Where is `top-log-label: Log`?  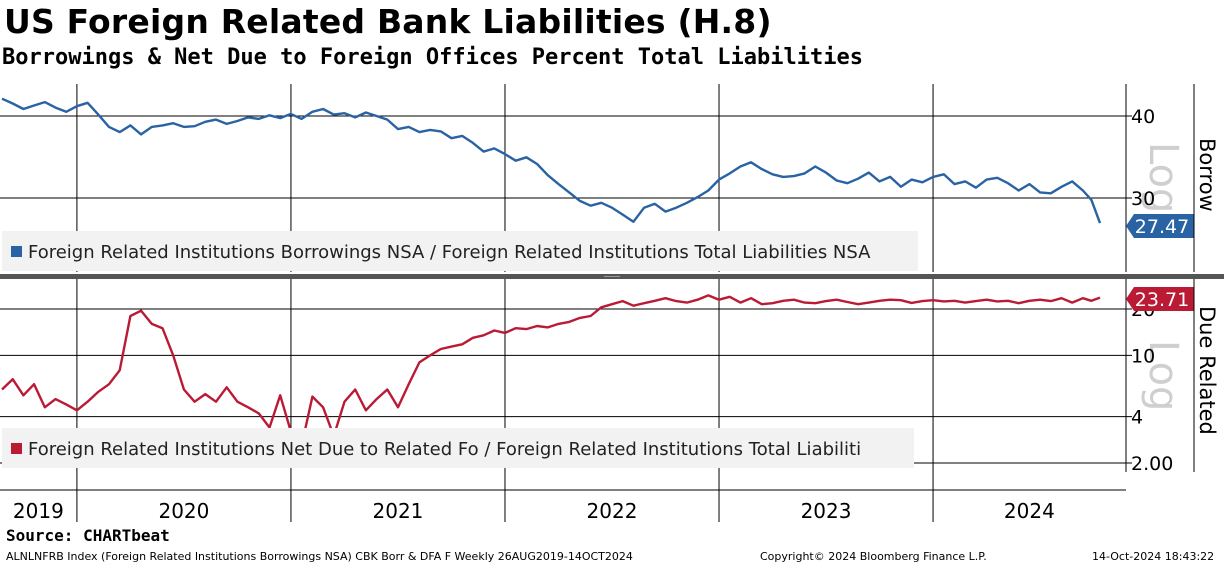
top-log-label: Log is located at coordinates (1163, 177).